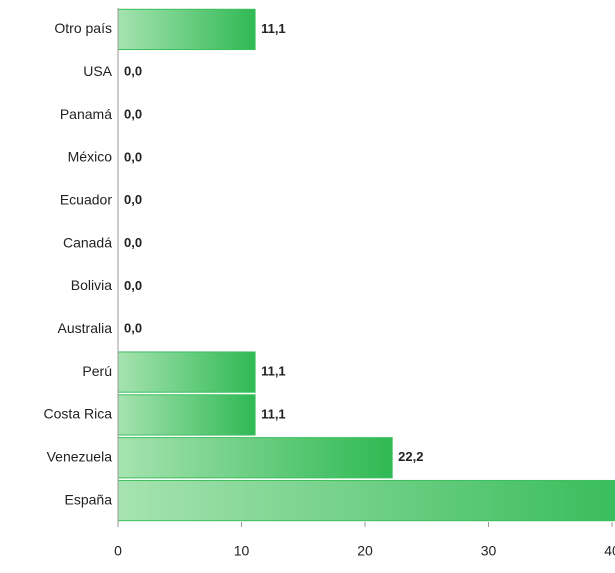 The image size is (615, 573). I want to click on y-tick-label: Perú, so click(97, 371).